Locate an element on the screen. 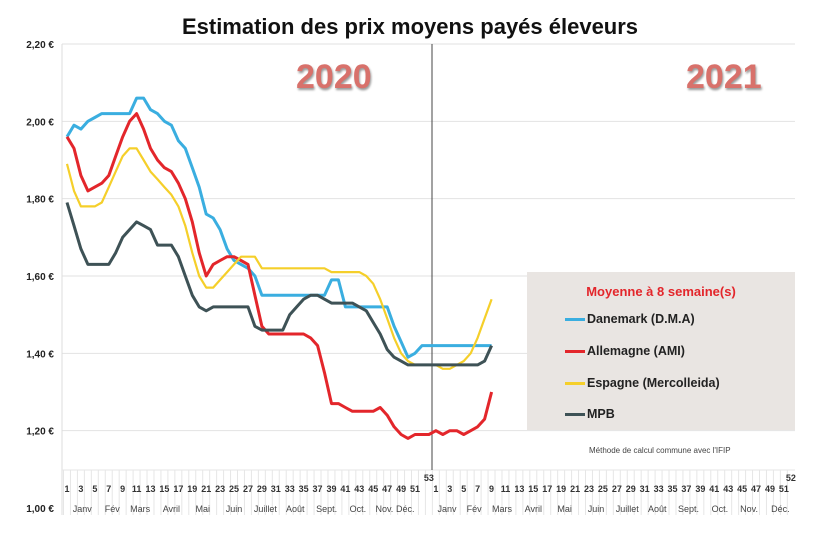 This screenshot has width=820, height=542. month-label: Nov. is located at coordinates (384, 509).